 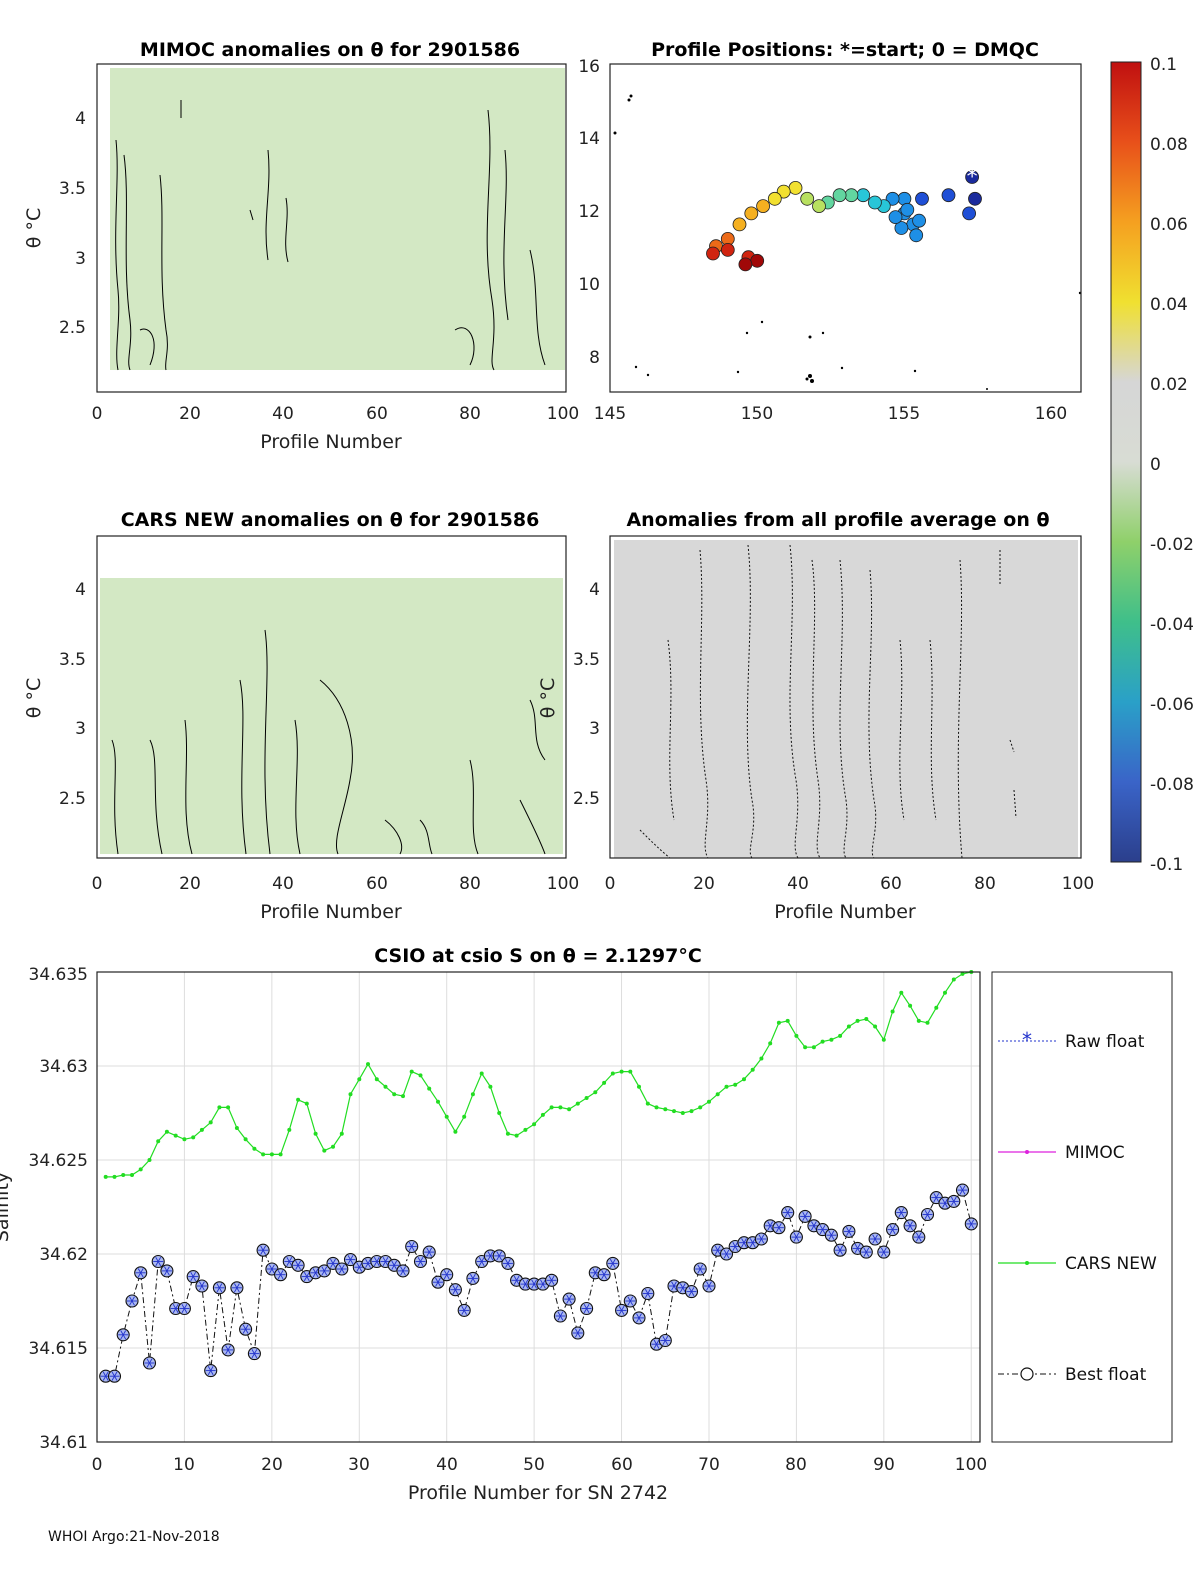 I want to click on y-tick: 34.615, so click(x=58, y=1349).